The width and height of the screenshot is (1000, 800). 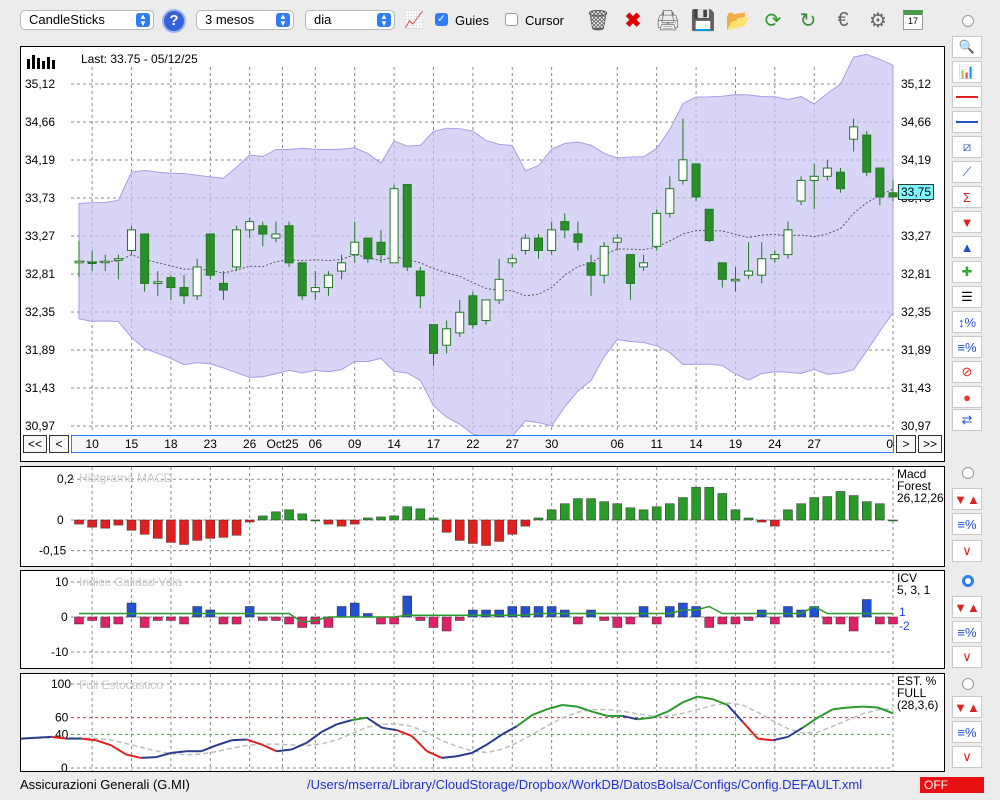 I want to click on y-tick-label: 33,73, so click(x=40, y=198).